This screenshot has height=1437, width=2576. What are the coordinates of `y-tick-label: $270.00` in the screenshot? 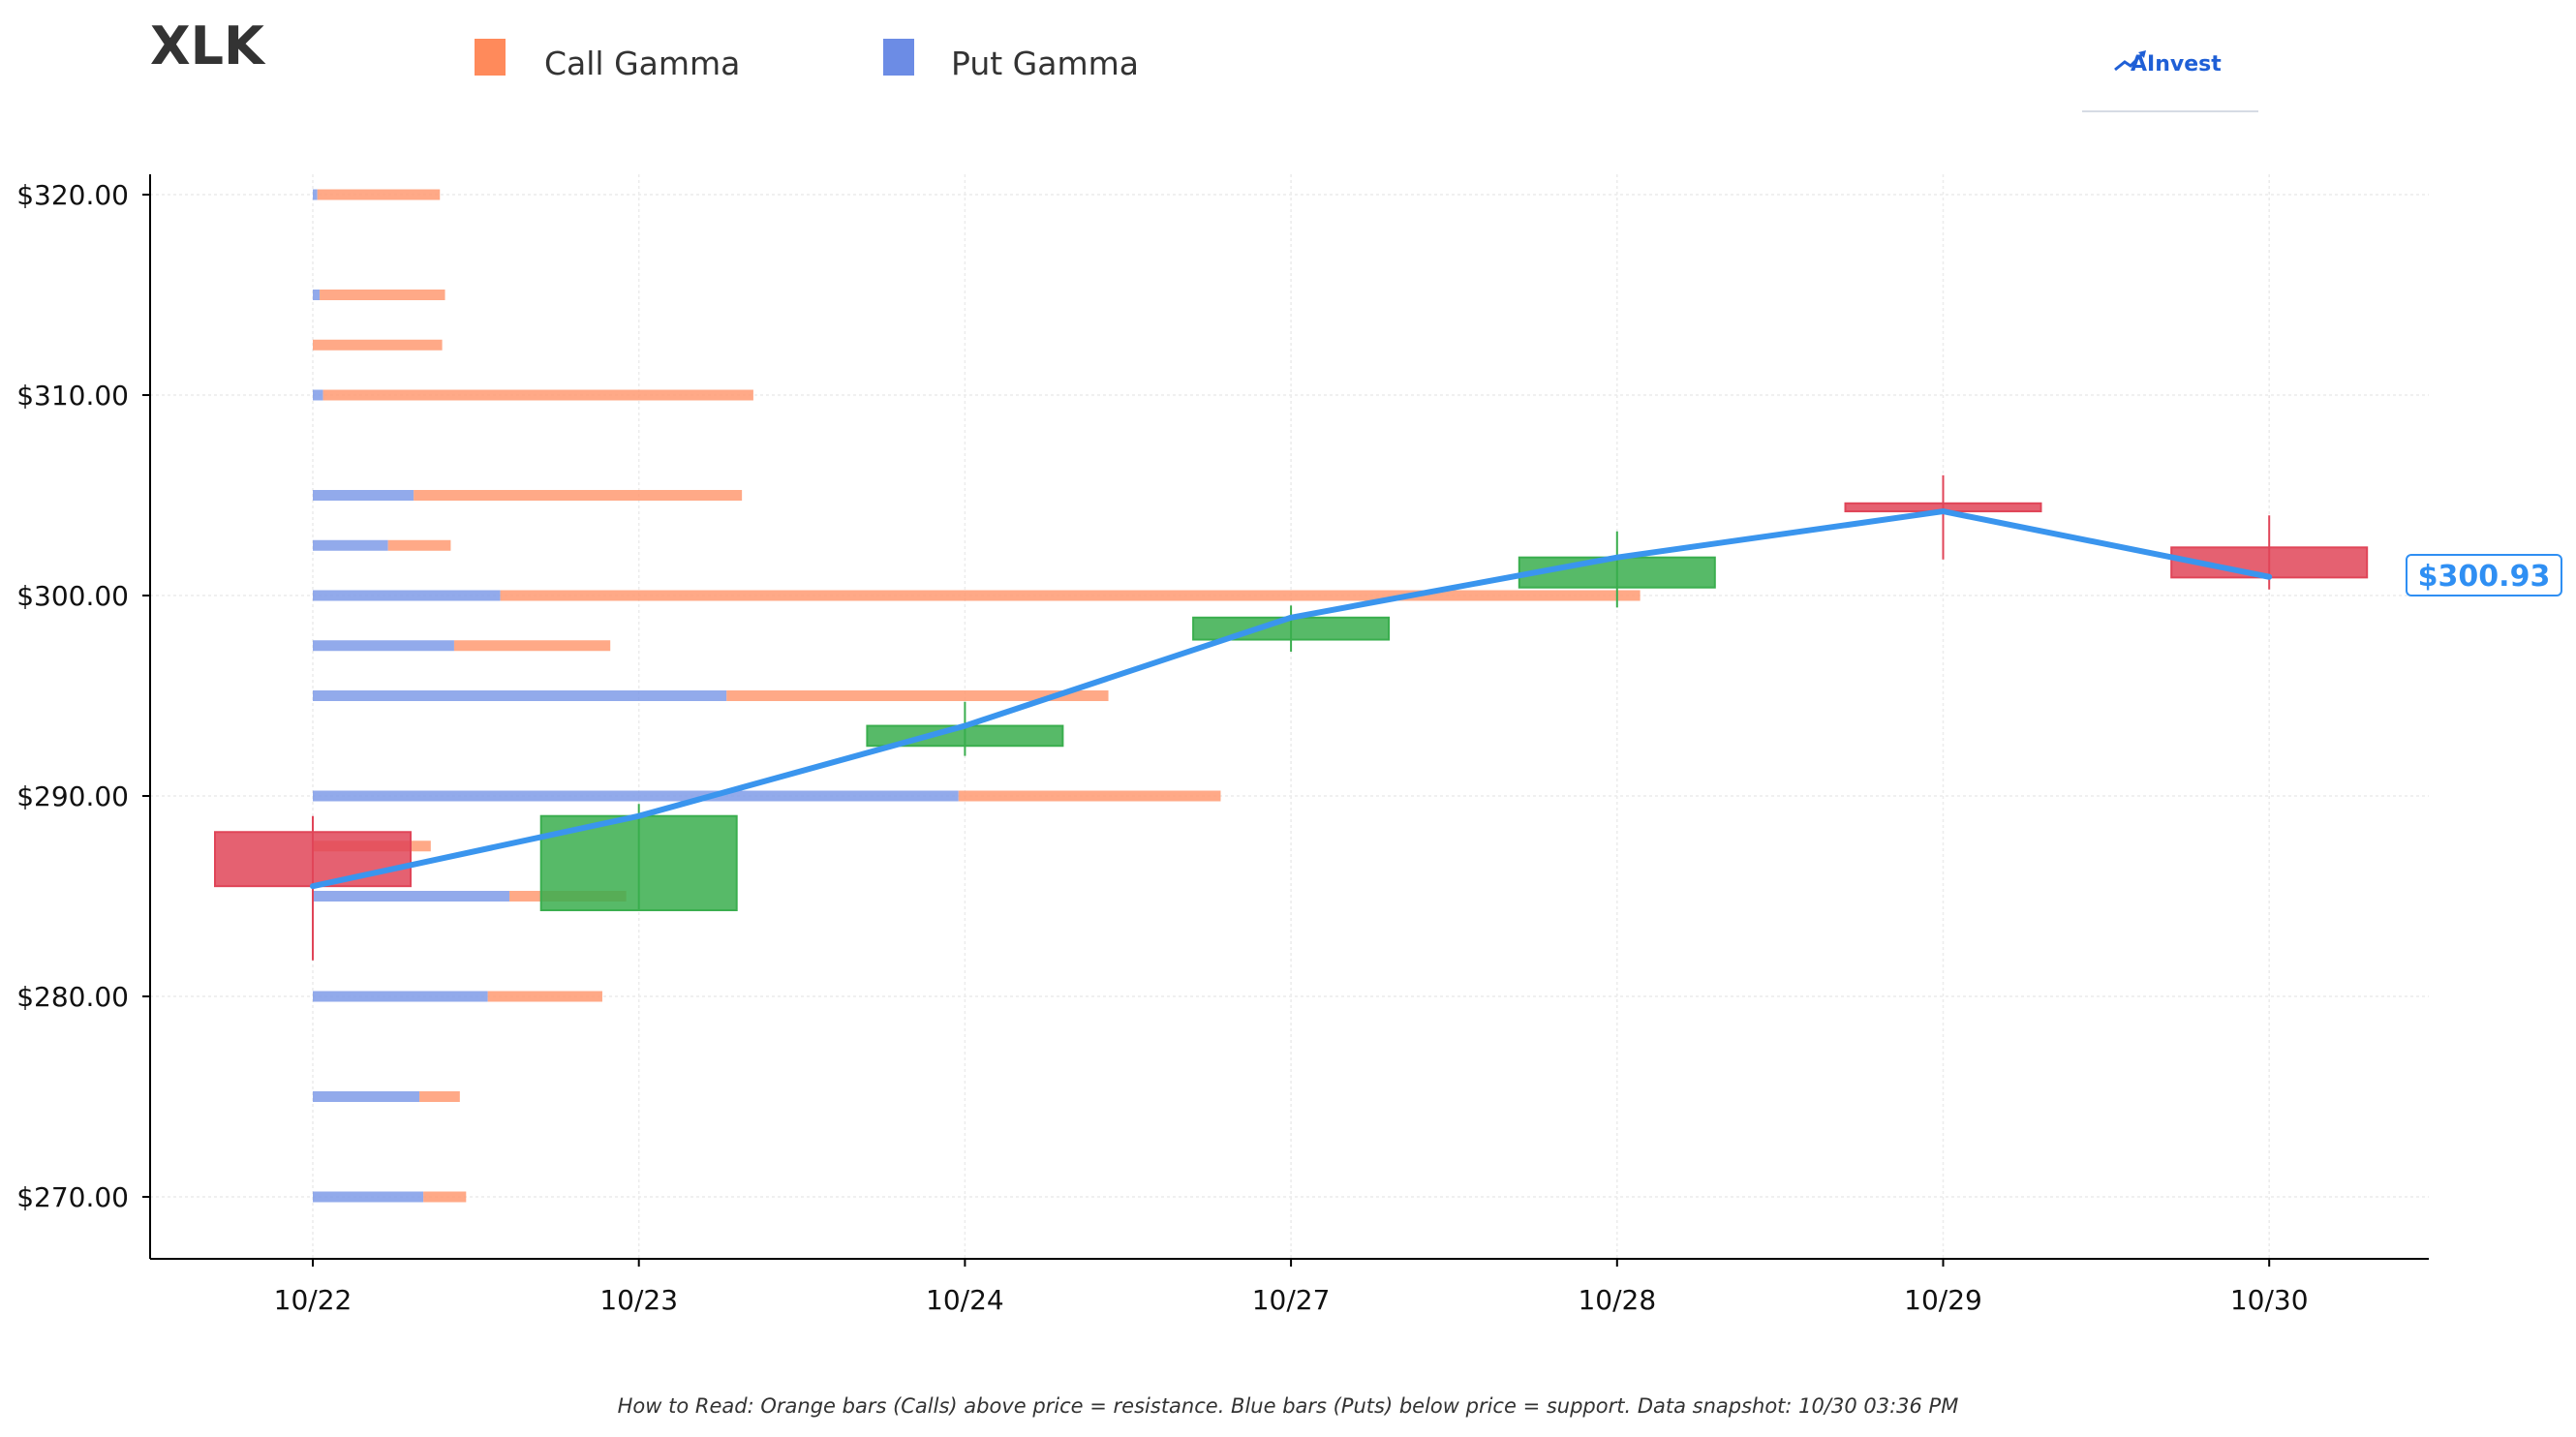 It's located at (72, 1197).